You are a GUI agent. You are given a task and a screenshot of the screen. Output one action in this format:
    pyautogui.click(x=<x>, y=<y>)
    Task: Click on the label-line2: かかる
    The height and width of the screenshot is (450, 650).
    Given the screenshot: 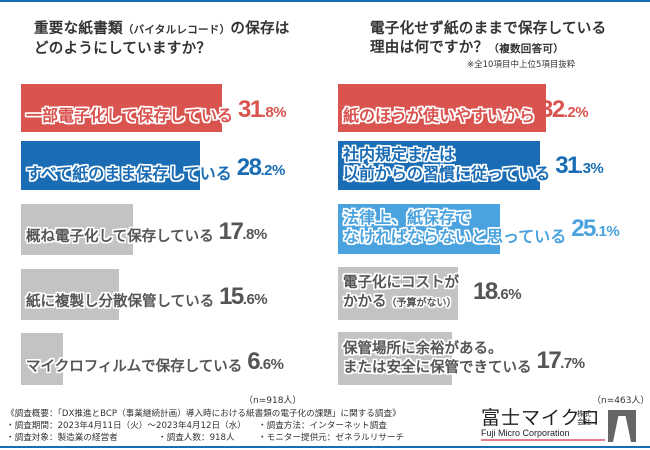 What is the action you would take?
    pyautogui.click(x=365, y=302)
    